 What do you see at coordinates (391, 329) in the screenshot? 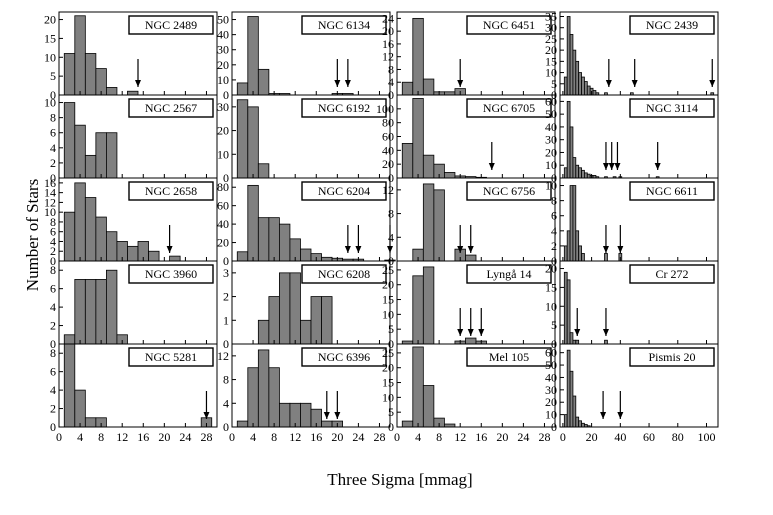
I see `y-tick-label: 5` at bounding box center [391, 329].